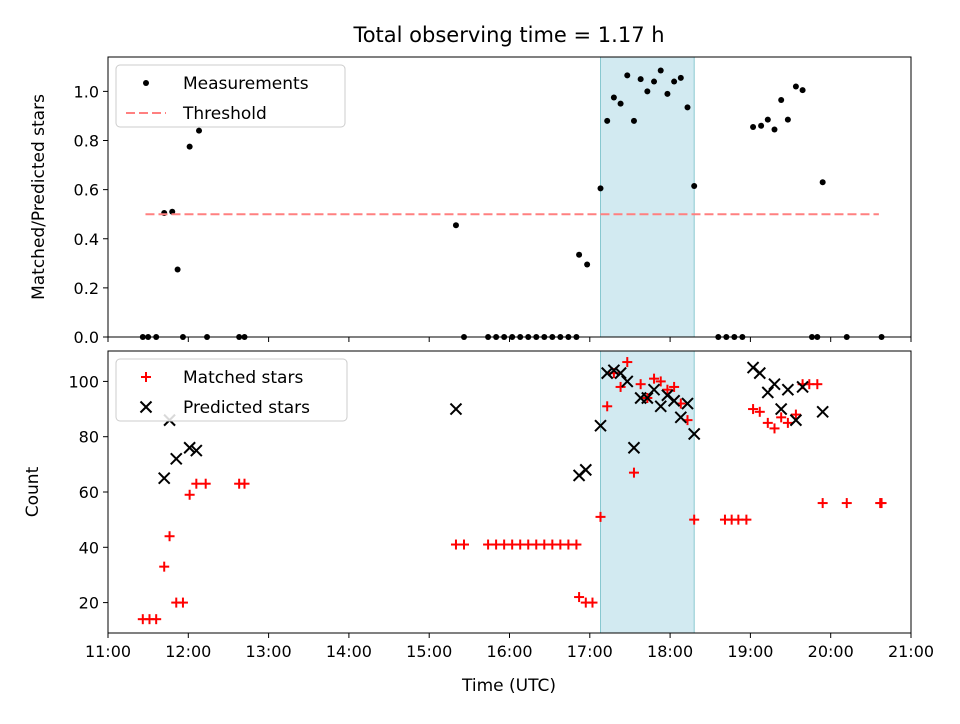 This screenshot has height=724, width=960. Describe the element at coordinates (89, 492) in the screenshot. I see `y-tick-label: 60` at that location.